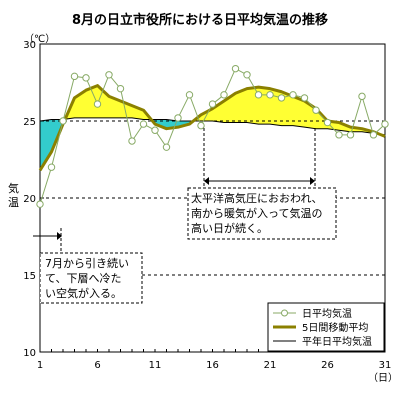 Image resolution: width=400 pixels, height=400 pixels. What do you see at coordinates (29, 122) in the screenshot?
I see `y-tick-label: 25` at bounding box center [29, 122].